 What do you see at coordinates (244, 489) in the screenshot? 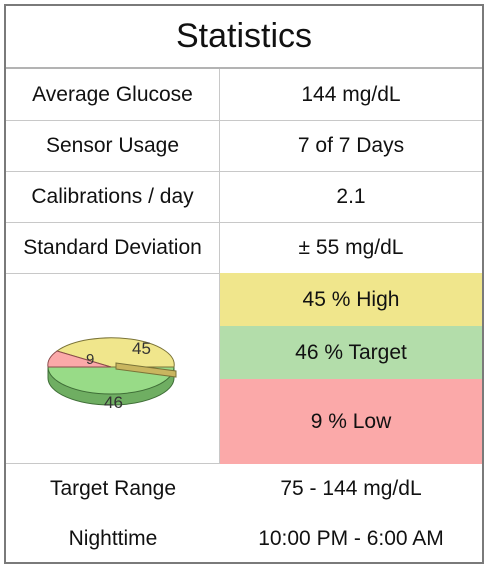
I see `target-range-row: Target Range 75 - 144 mg/dL` at bounding box center [244, 489].